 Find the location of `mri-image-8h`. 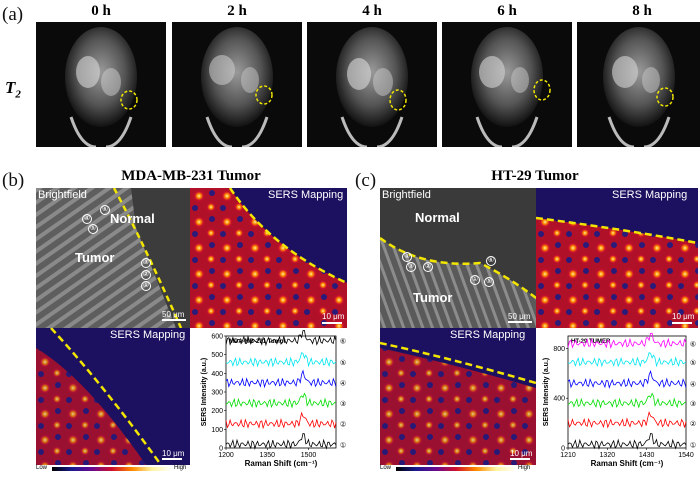

mri-image-8h is located at coordinates (638, 84).